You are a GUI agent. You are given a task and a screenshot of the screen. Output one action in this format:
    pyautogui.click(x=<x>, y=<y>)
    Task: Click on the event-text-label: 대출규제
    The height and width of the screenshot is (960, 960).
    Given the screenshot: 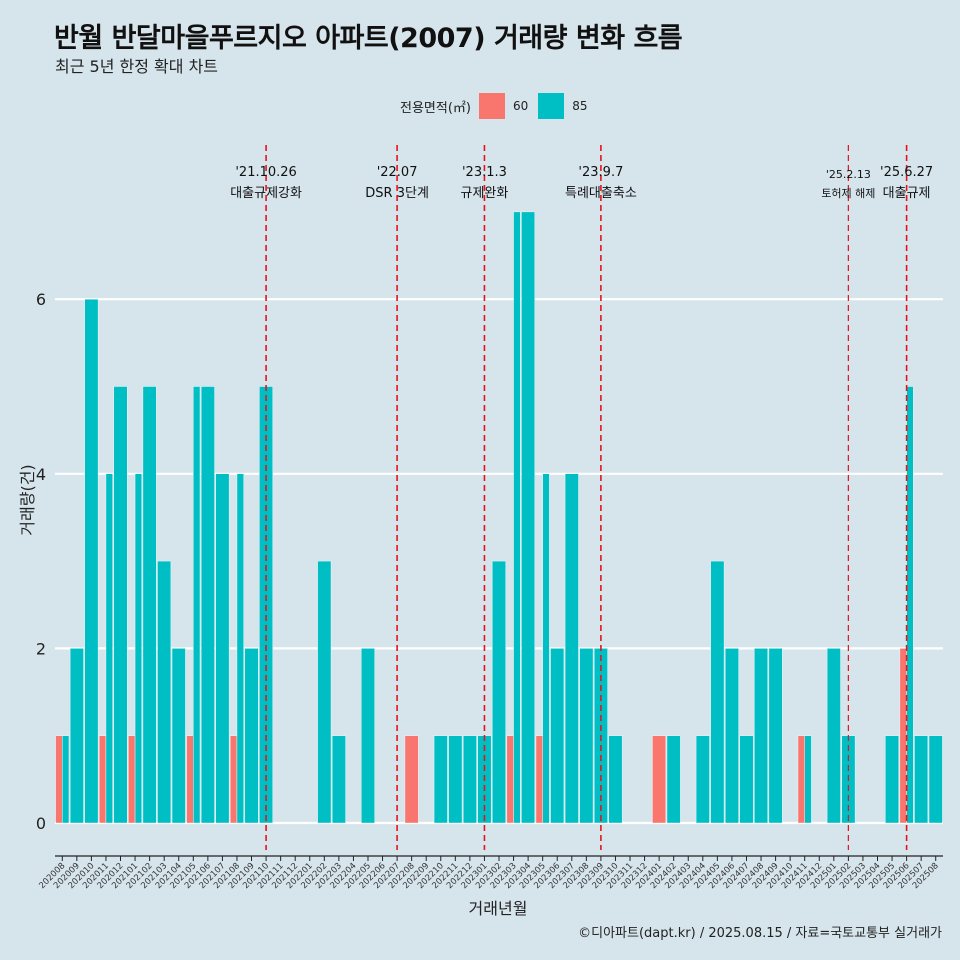 What is the action you would take?
    pyautogui.click(x=907, y=193)
    